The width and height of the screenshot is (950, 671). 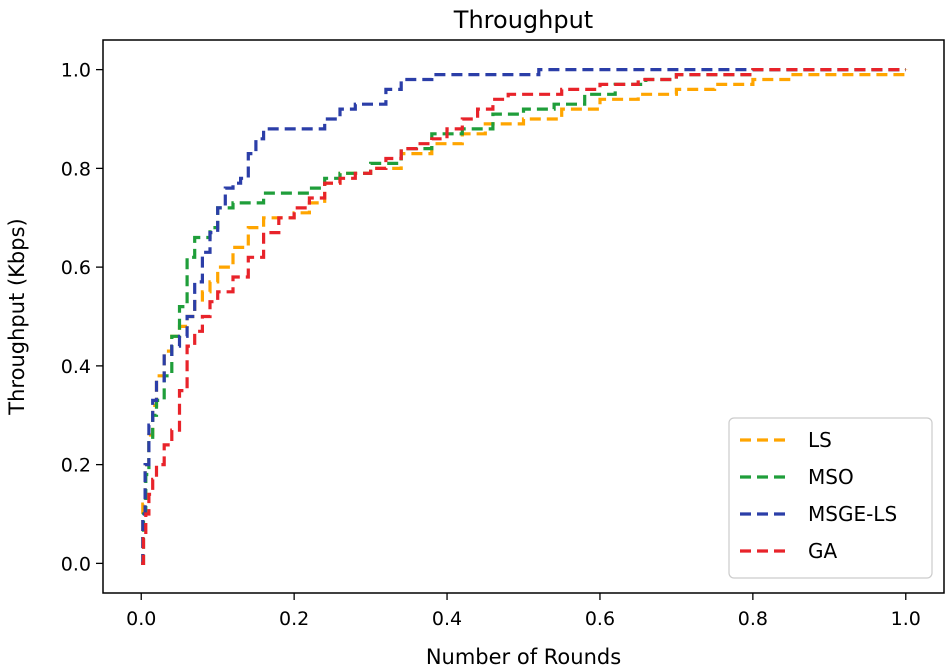 I want to click on chart-title: Throughput, so click(x=523, y=20).